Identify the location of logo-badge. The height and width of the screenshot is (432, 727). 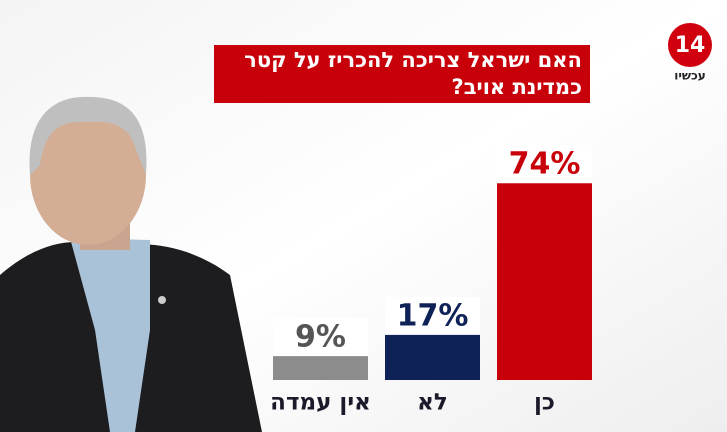
(690, 45).